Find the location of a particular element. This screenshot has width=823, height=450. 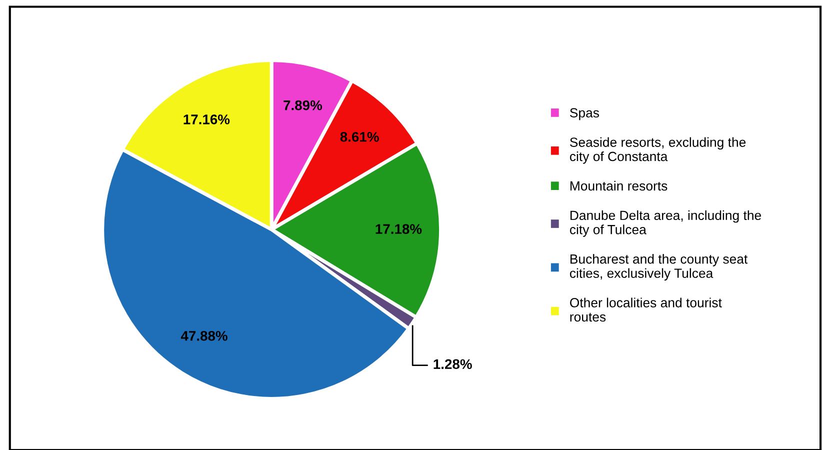

data-label: 47.88% is located at coordinates (204, 335).